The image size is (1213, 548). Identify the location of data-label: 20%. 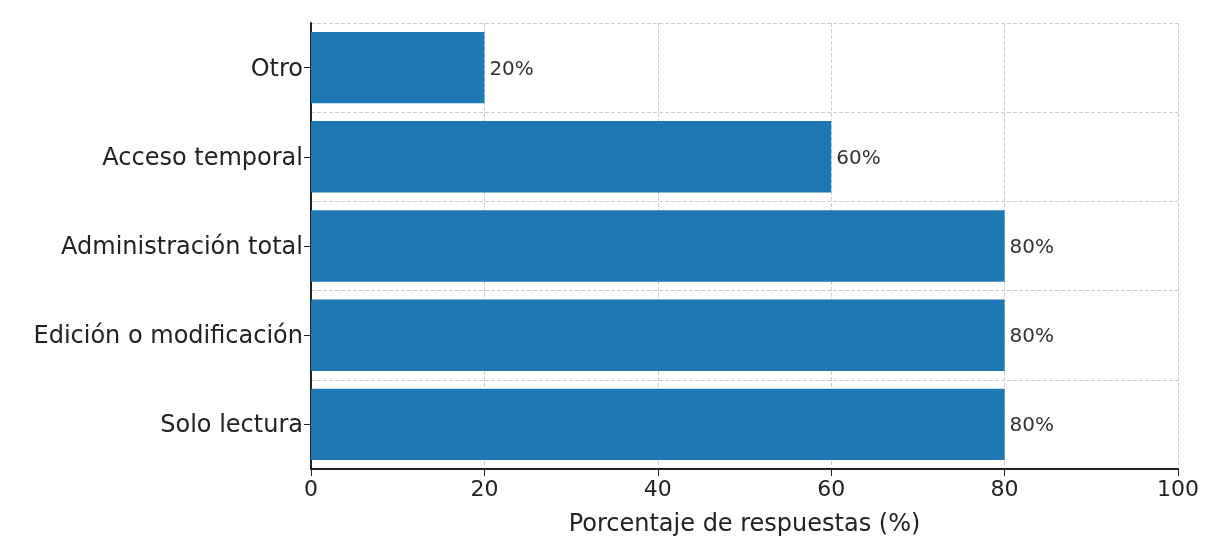
(511, 67).